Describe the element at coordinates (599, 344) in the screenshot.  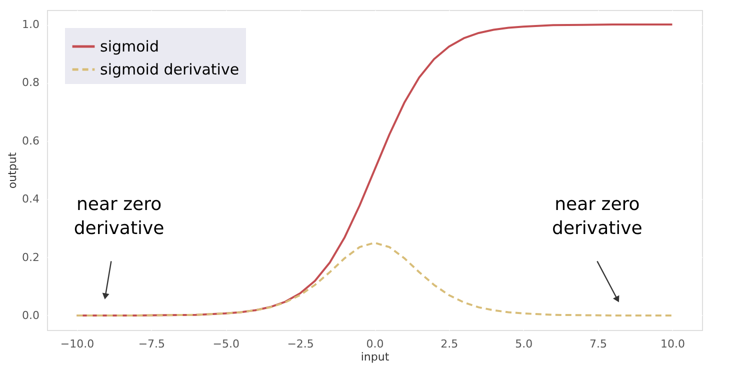
I see `x-tick-label: 7.5` at that location.